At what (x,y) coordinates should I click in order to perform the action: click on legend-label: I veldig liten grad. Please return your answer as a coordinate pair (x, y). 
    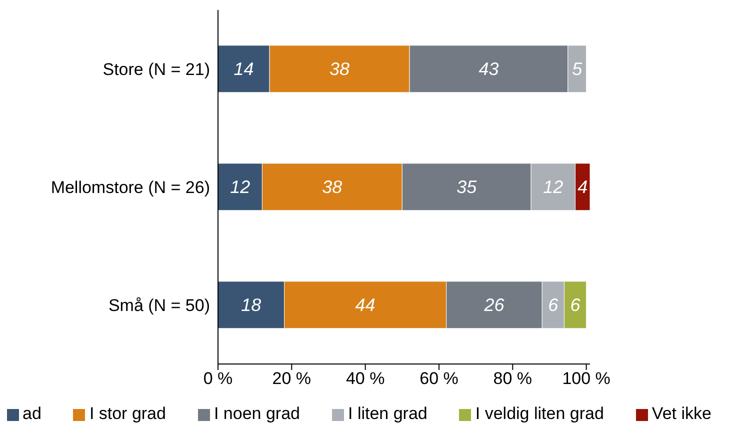
    Looking at the image, I should click on (539, 413).